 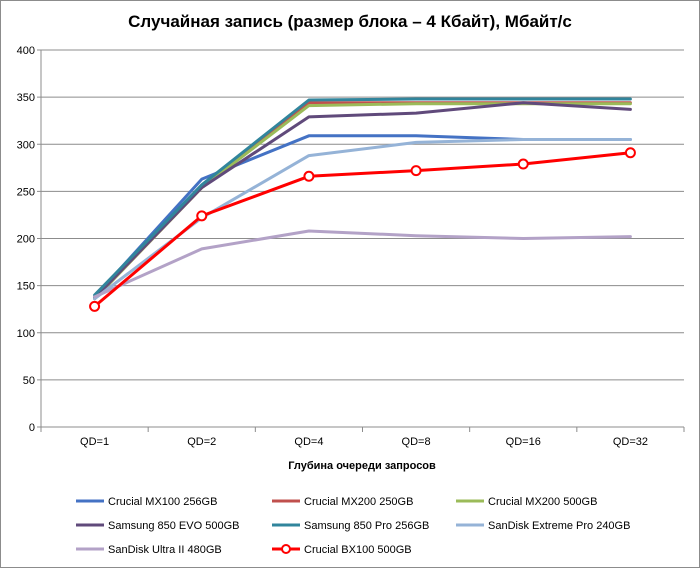 I want to click on x-tick-label: QD=1, so click(x=94, y=442).